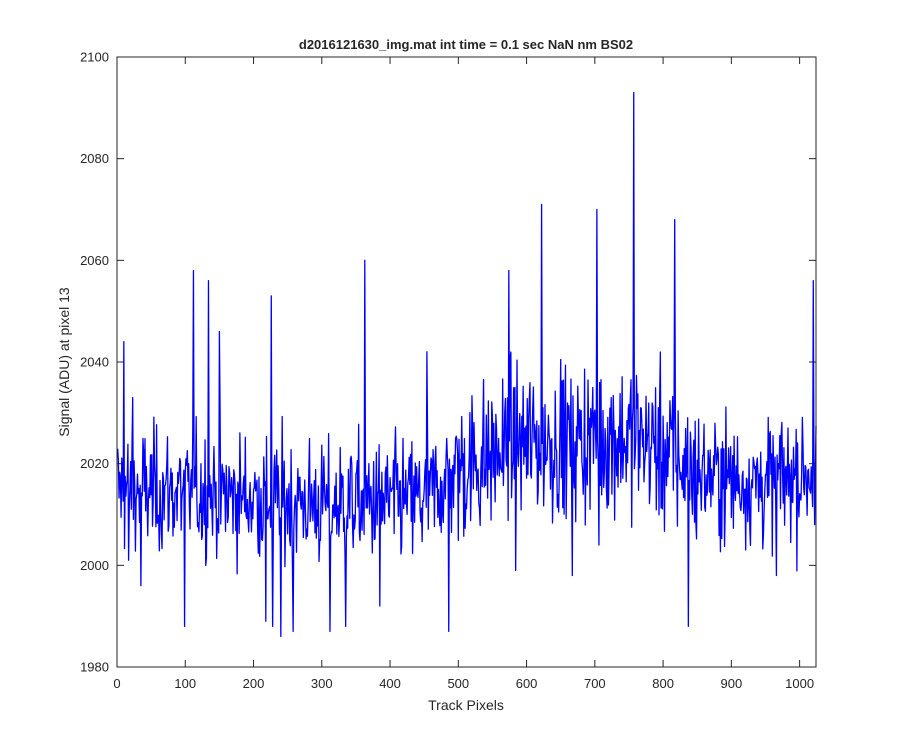  What do you see at coordinates (322, 683) in the screenshot?
I see `x-tick-label: 300` at bounding box center [322, 683].